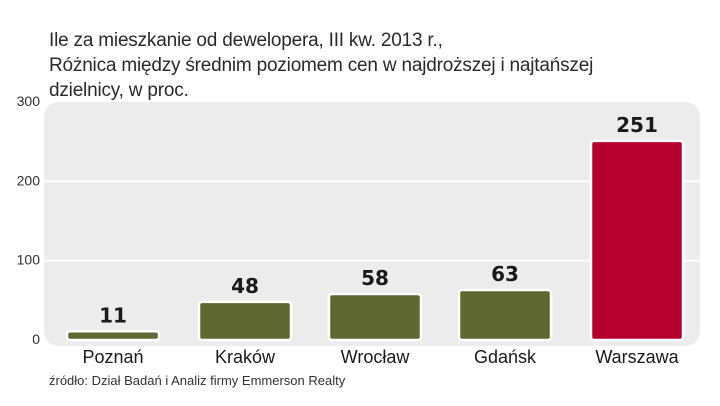 This screenshot has height=406, width=720. What do you see at coordinates (29, 260) in the screenshot?
I see `y-tick-label: 100` at bounding box center [29, 260].